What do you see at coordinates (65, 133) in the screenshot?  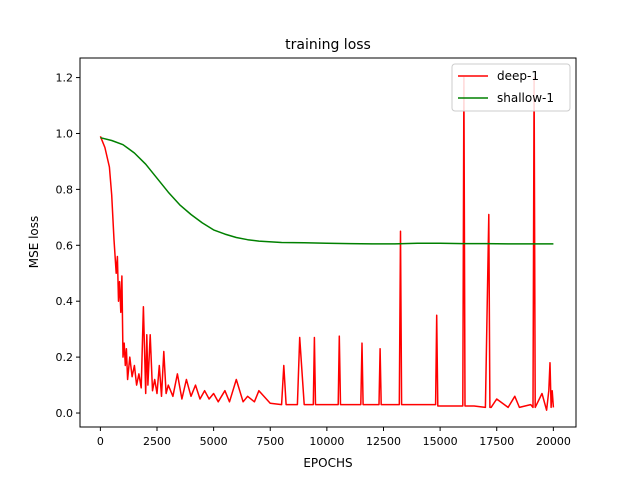 I see `y-tick-label: 1.0` at bounding box center [65, 133].